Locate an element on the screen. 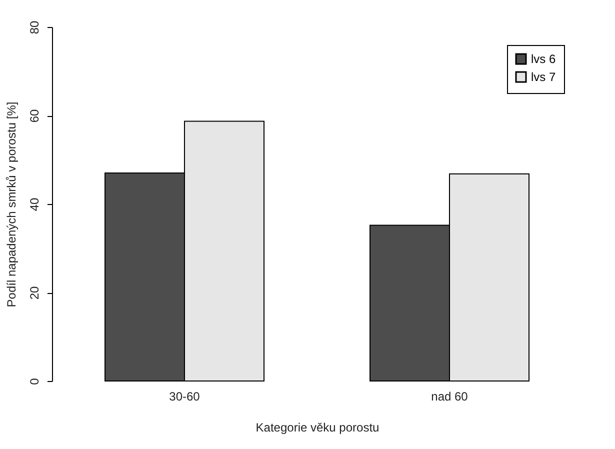 This screenshot has height=449, width=615. y-tick-label: 60 is located at coordinates (35, 116).